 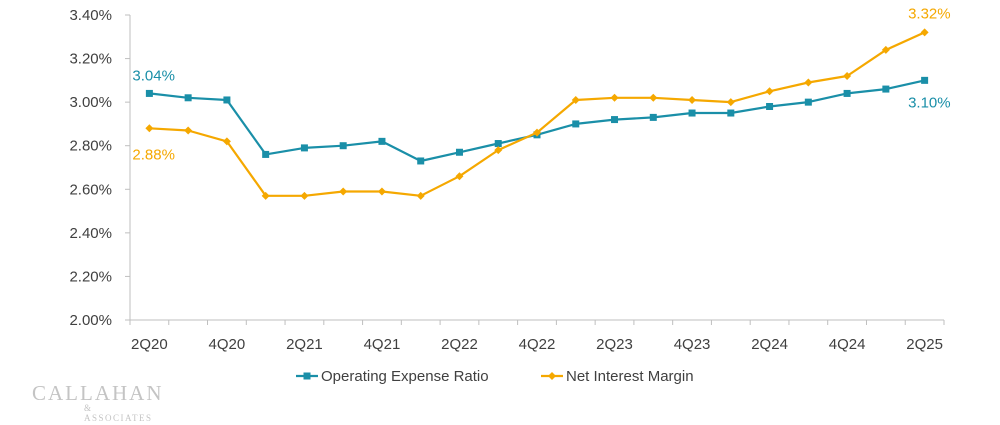 I want to click on x-tick-label: 2Q23, so click(x=614, y=344).